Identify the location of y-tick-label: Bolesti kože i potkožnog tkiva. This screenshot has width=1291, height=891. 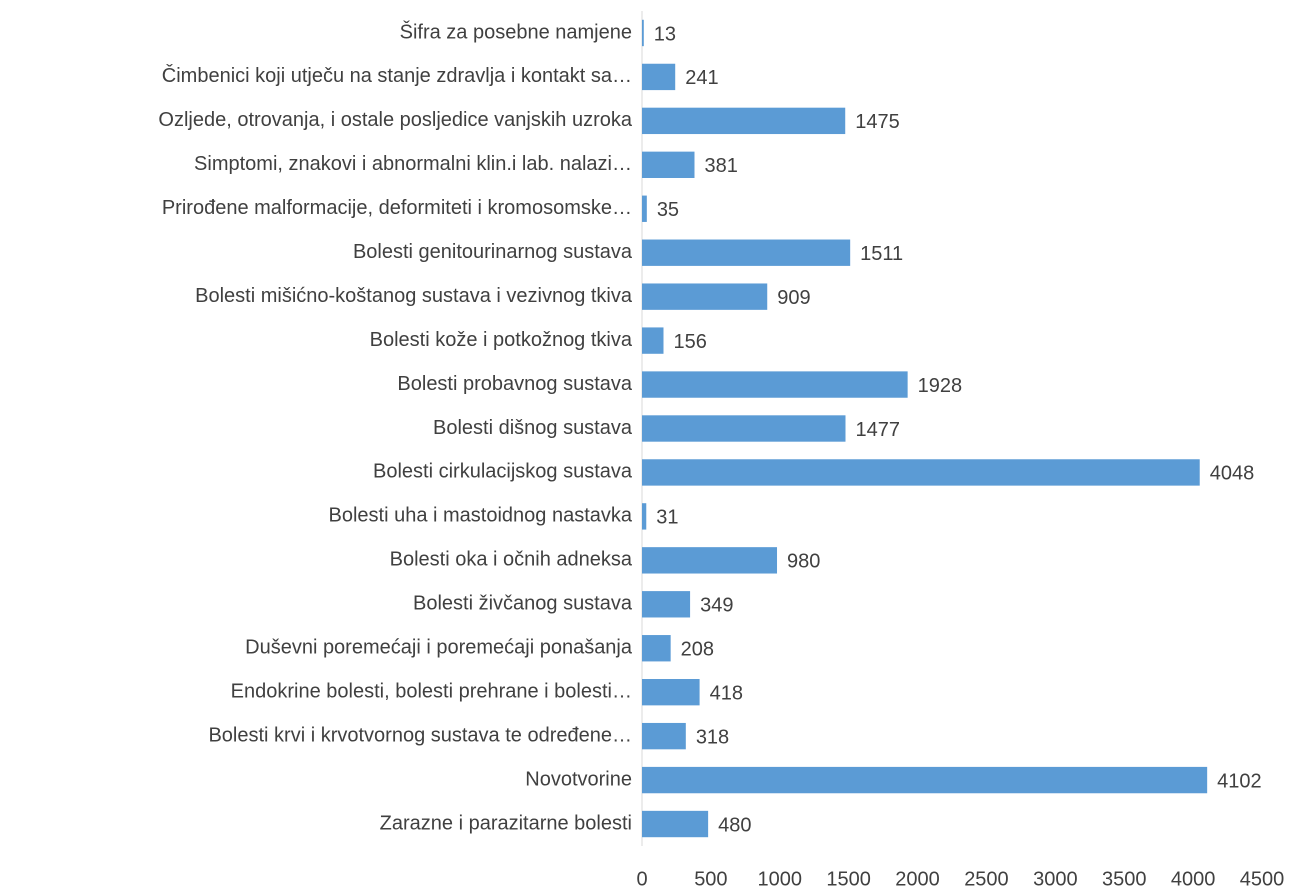
(501, 340).